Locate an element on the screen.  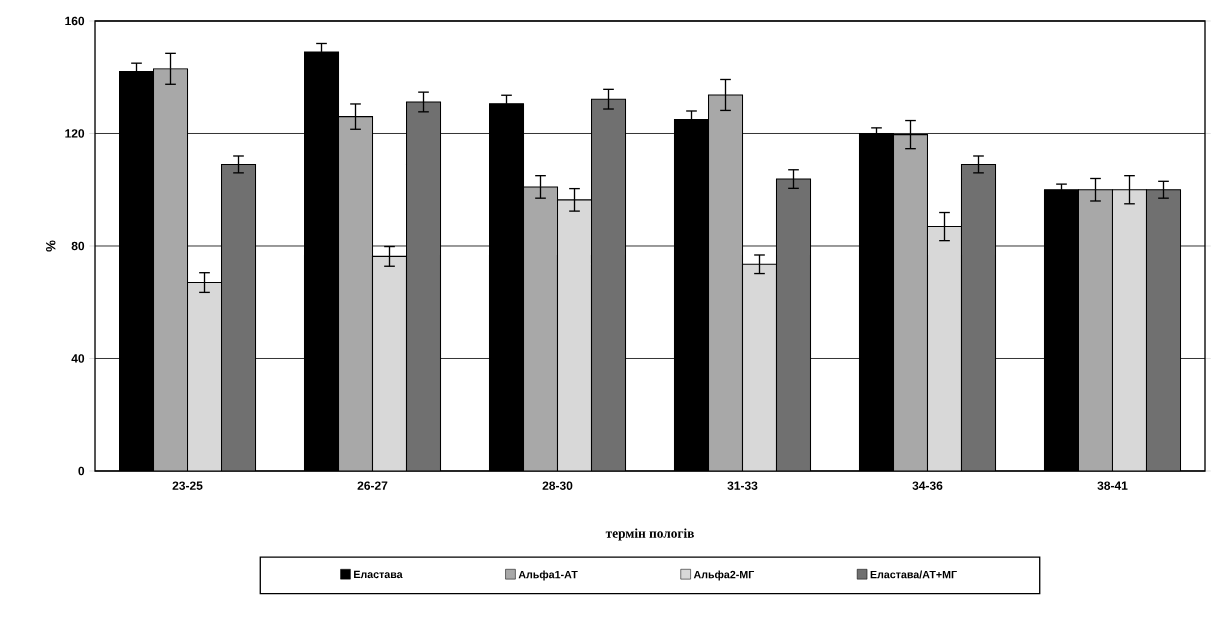
y-tick-label: 160 is located at coordinates (75, 21).